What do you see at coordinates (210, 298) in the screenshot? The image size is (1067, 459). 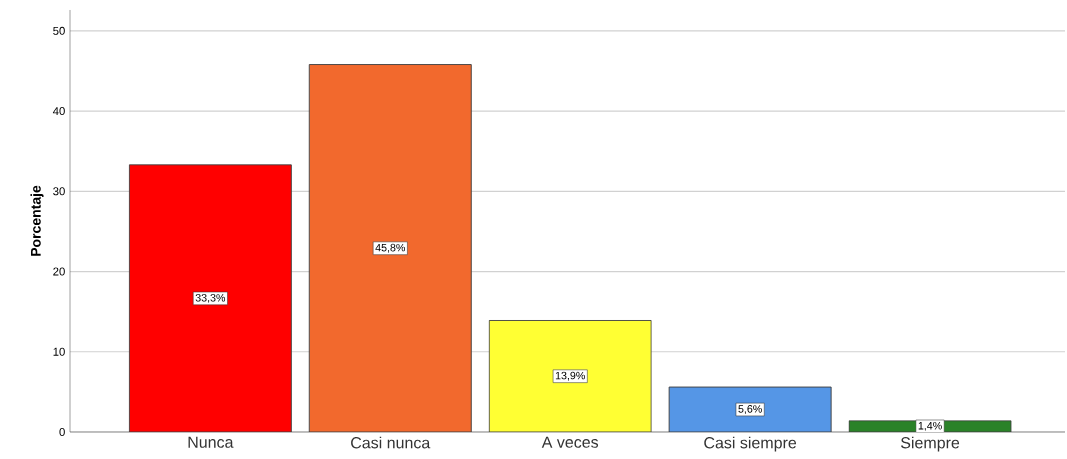 I see `data-label: 33,3%` at bounding box center [210, 298].